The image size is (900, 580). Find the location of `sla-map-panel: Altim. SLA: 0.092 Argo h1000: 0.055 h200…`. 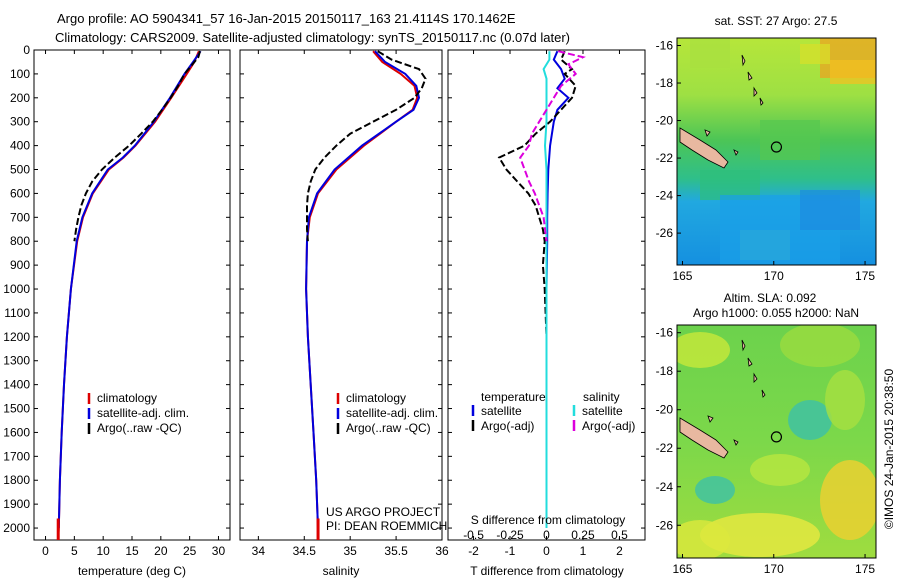

sla-map-panel: Altim. SLA: 0.092 Argo h1000: 0.055 h200… is located at coordinates (776, 433).